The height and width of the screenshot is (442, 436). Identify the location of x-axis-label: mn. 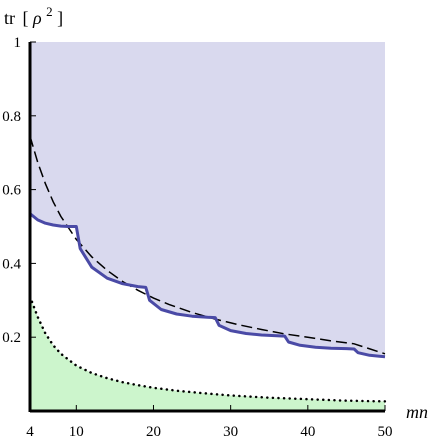
(417, 412).